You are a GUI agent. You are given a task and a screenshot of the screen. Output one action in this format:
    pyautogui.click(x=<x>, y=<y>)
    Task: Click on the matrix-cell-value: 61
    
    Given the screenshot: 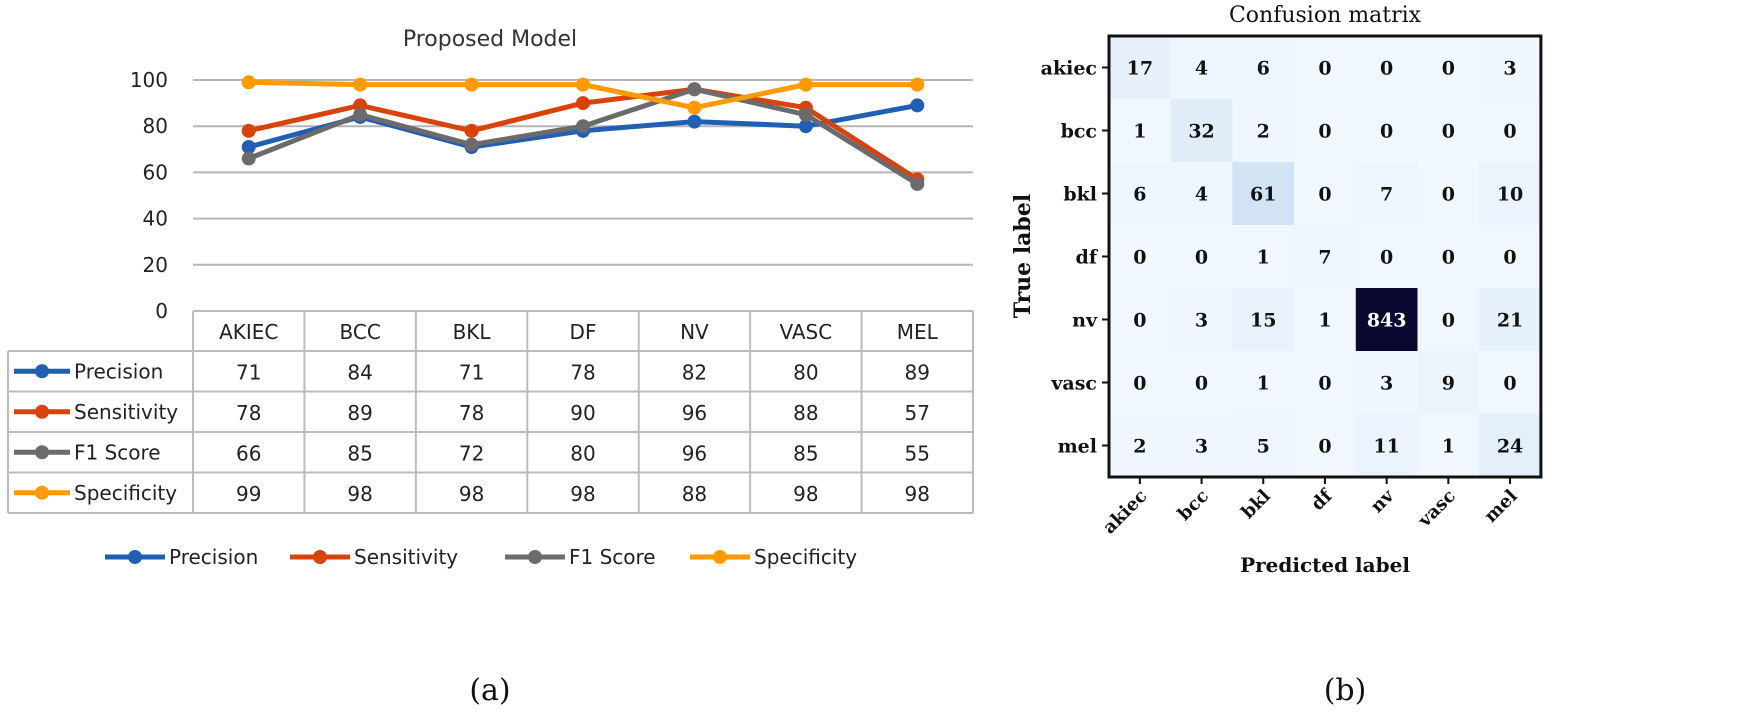 What is the action you would take?
    pyautogui.click(x=1263, y=195)
    